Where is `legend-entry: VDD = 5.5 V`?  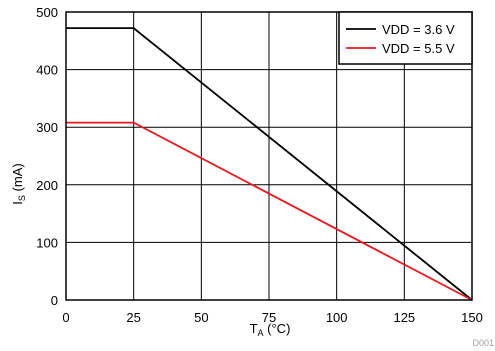 legend-entry: VDD = 5.5 V is located at coordinates (418, 48).